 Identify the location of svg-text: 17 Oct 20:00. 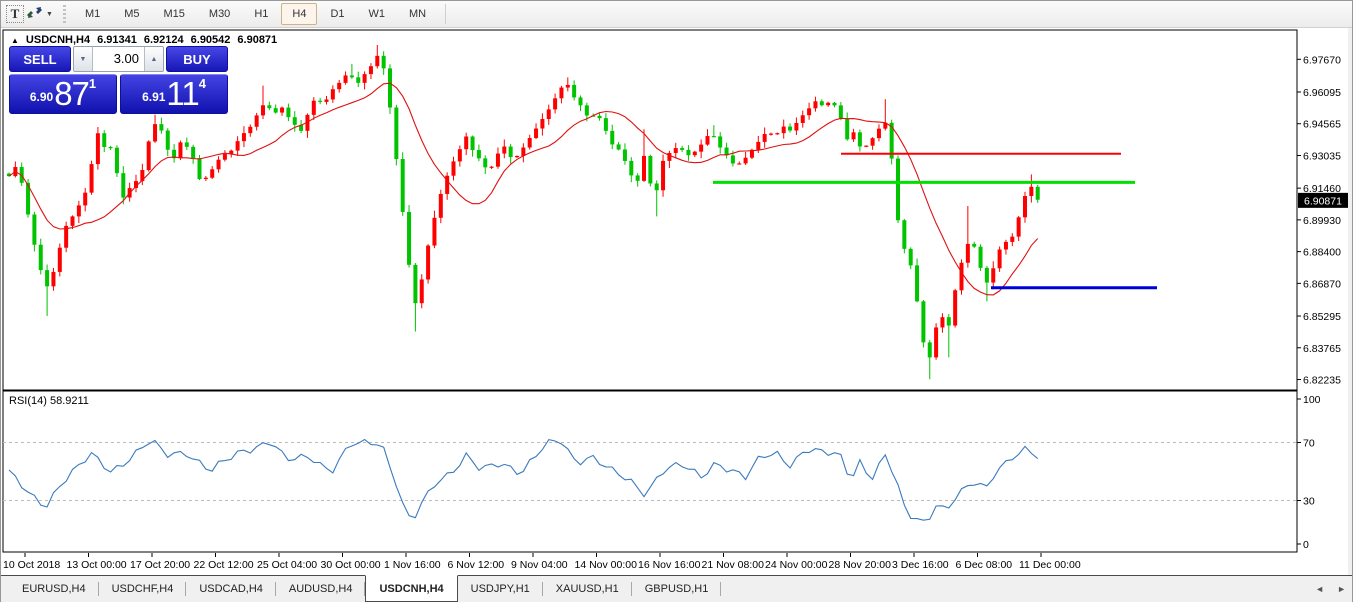
(160, 565).